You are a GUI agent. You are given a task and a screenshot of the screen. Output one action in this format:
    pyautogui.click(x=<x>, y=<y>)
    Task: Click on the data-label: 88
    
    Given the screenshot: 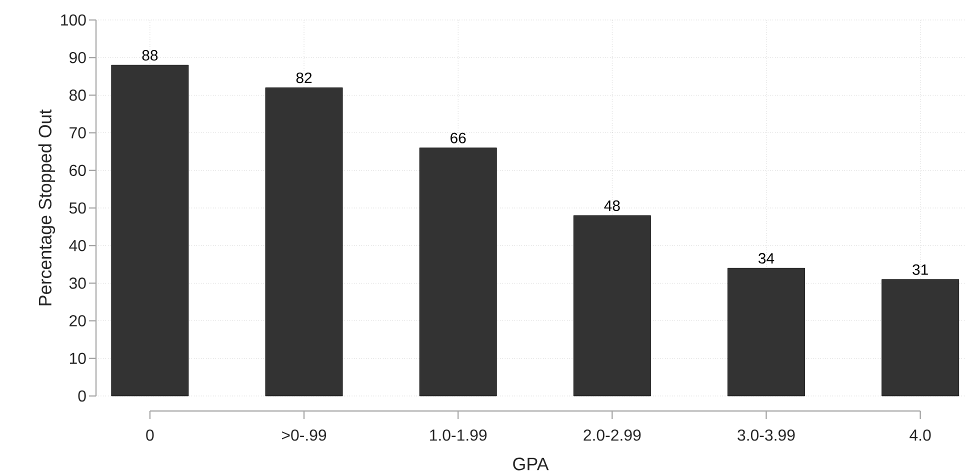 What is the action you would take?
    pyautogui.click(x=150, y=55)
    